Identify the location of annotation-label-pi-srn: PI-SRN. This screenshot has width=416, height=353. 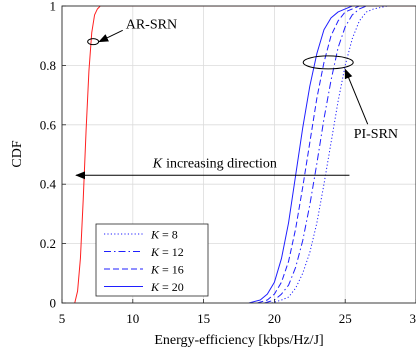
(376, 134).